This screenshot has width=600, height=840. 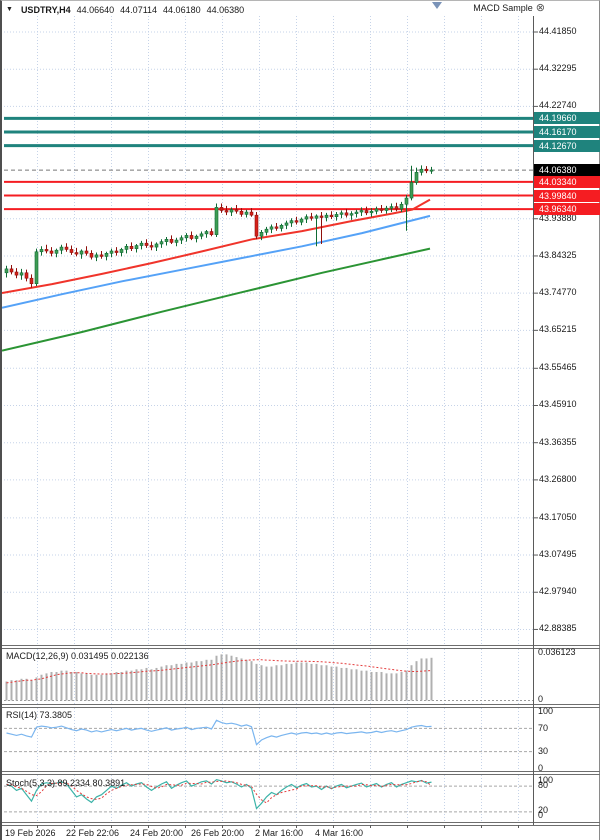 What do you see at coordinates (558, 554) in the screenshot?
I see `price-tick-label: 43.07495` at bounding box center [558, 554].